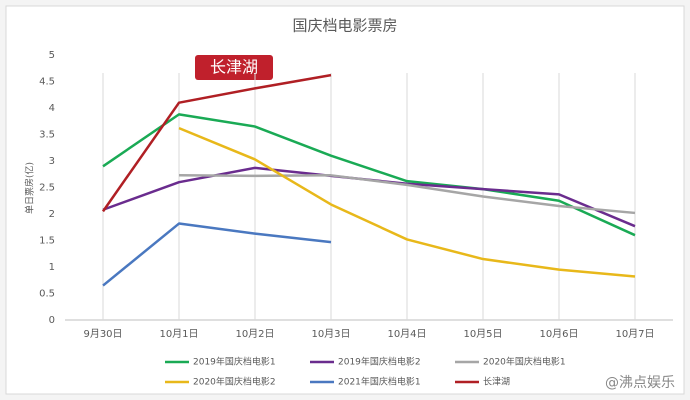 The width and height of the screenshot is (690, 400). Describe the element at coordinates (234, 362) in the screenshot. I see `legend-label: 2019年国庆档电影1` at that location.